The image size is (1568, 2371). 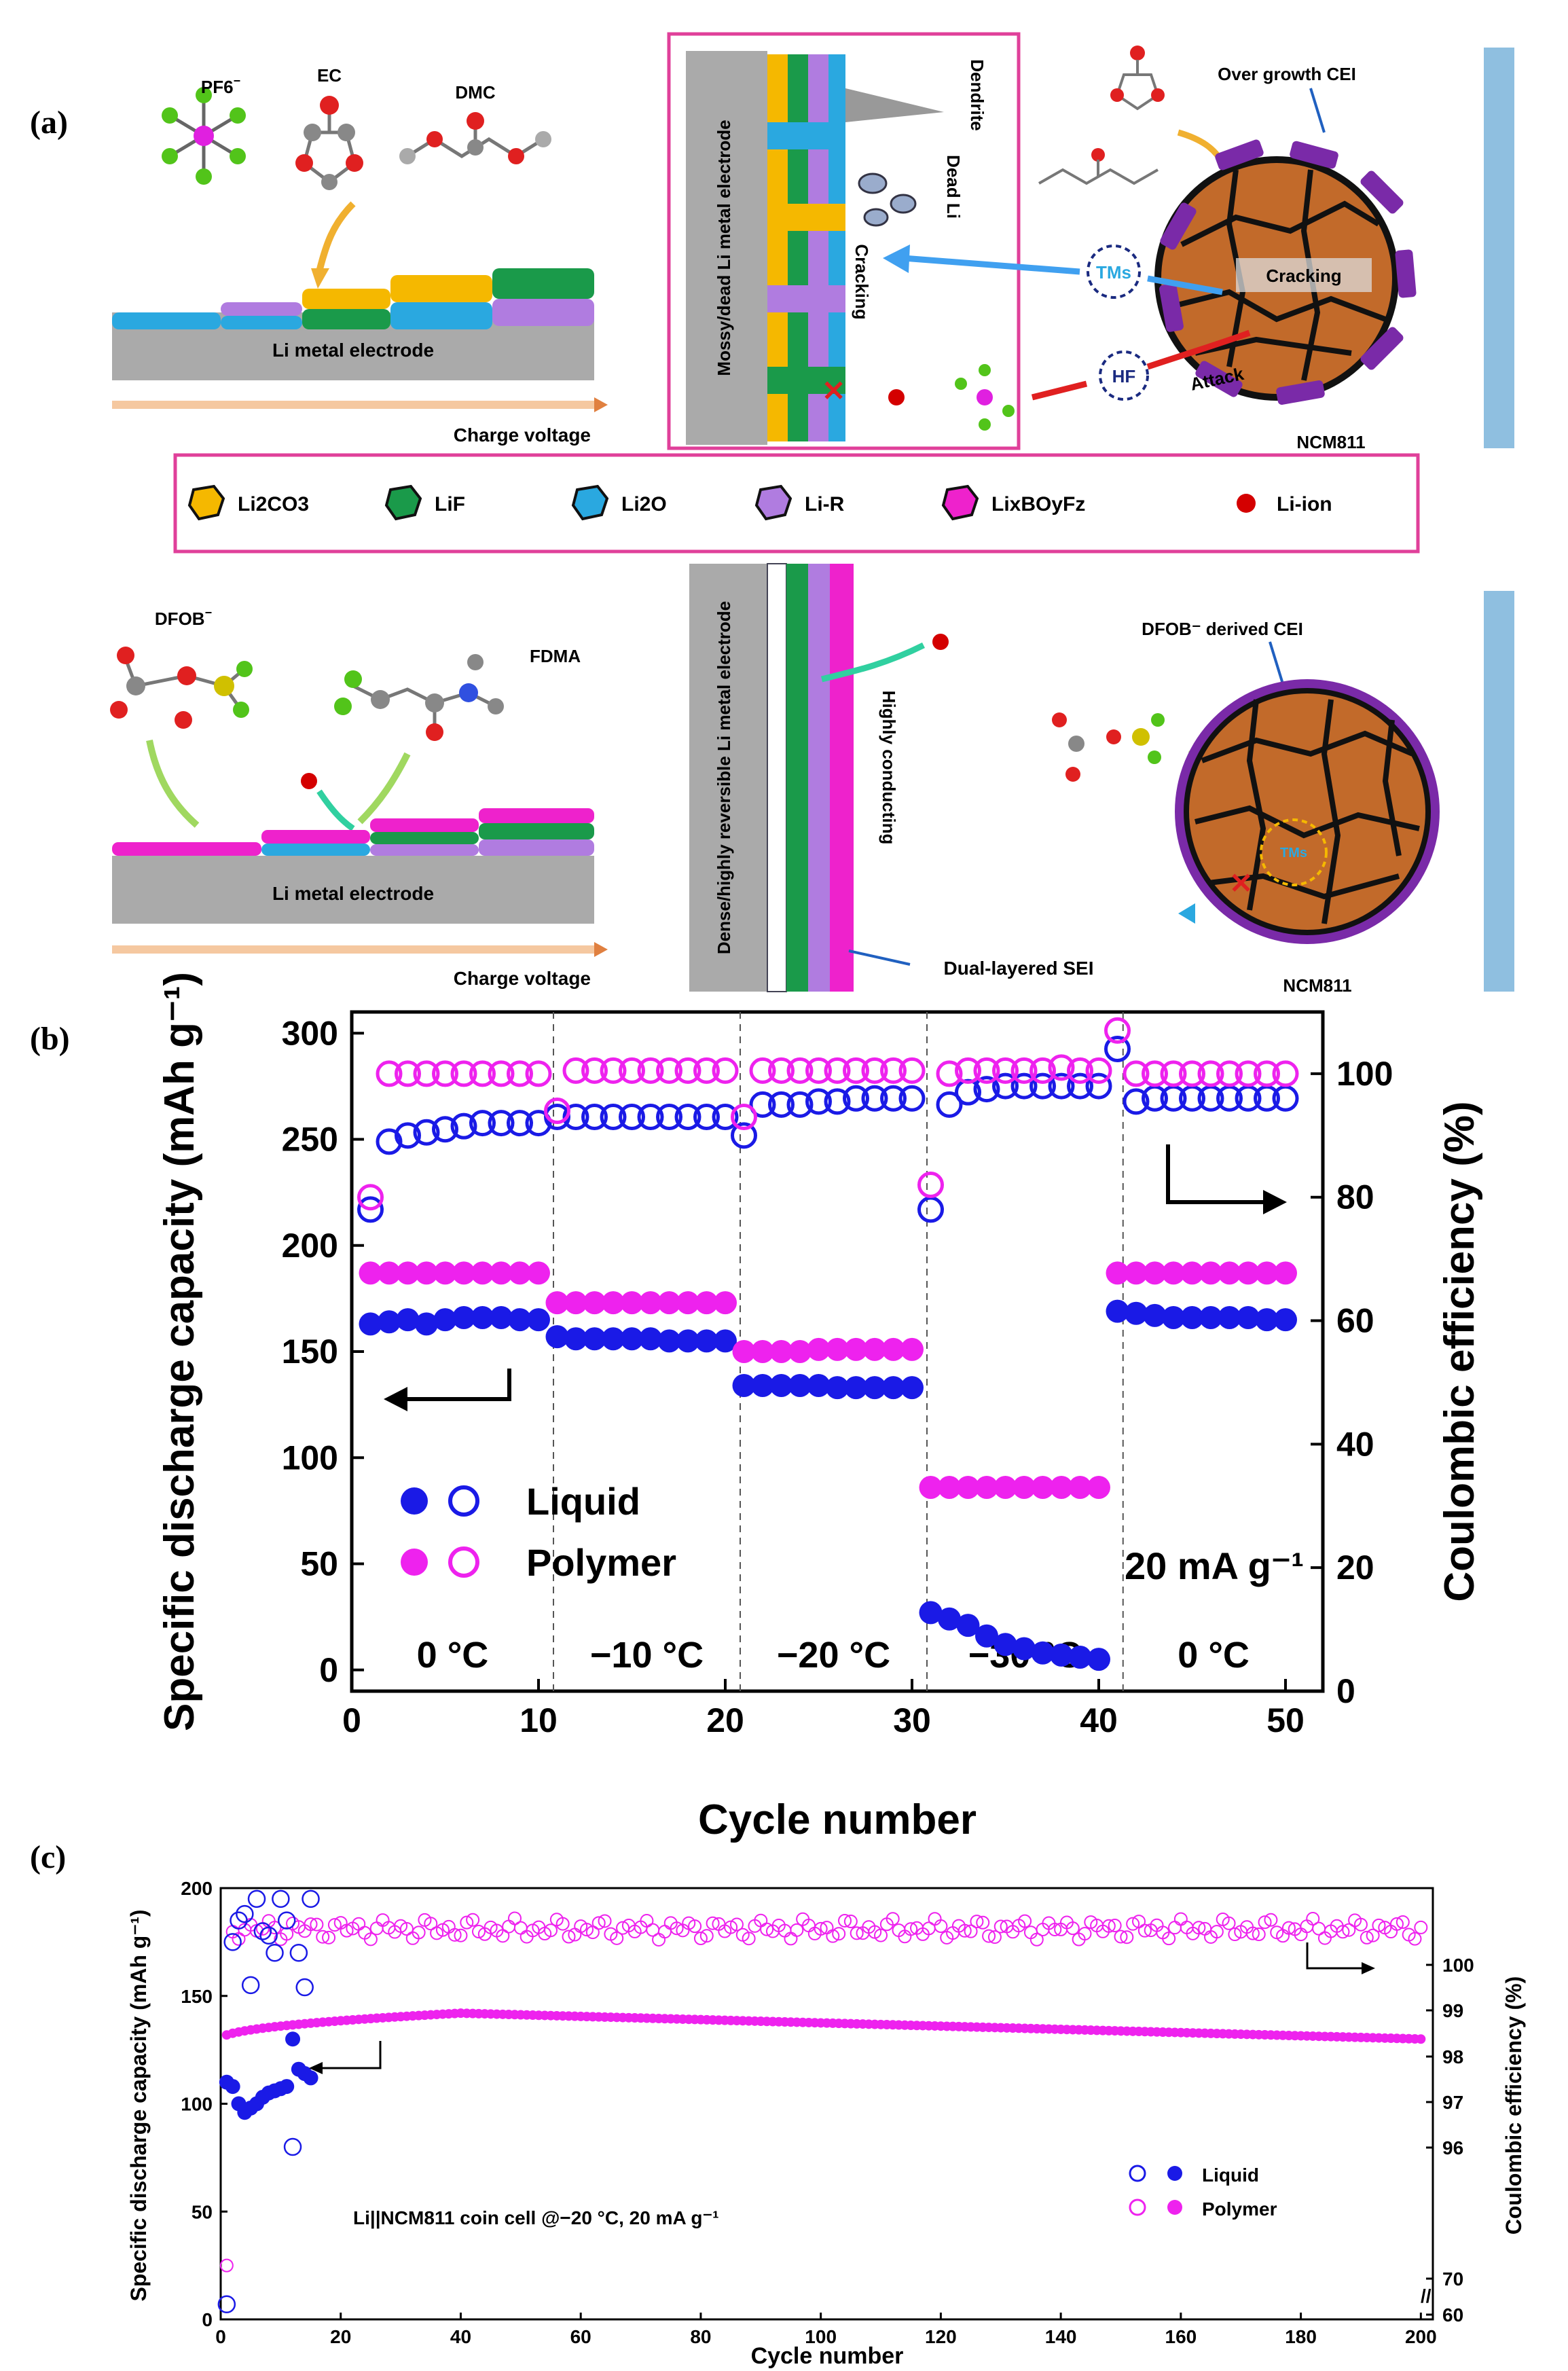 What do you see at coordinates (725, 1720) in the screenshot?
I see `x-tick-label: 20` at bounding box center [725, 1720].